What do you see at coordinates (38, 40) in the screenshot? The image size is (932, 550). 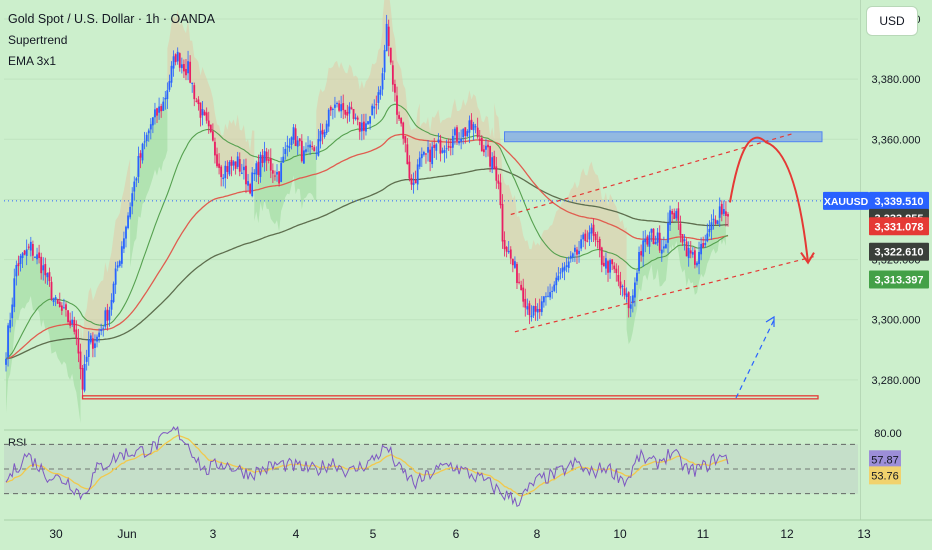 I see `indicator-label-supertrend: Supertrend` at bounding box center [38, 40].